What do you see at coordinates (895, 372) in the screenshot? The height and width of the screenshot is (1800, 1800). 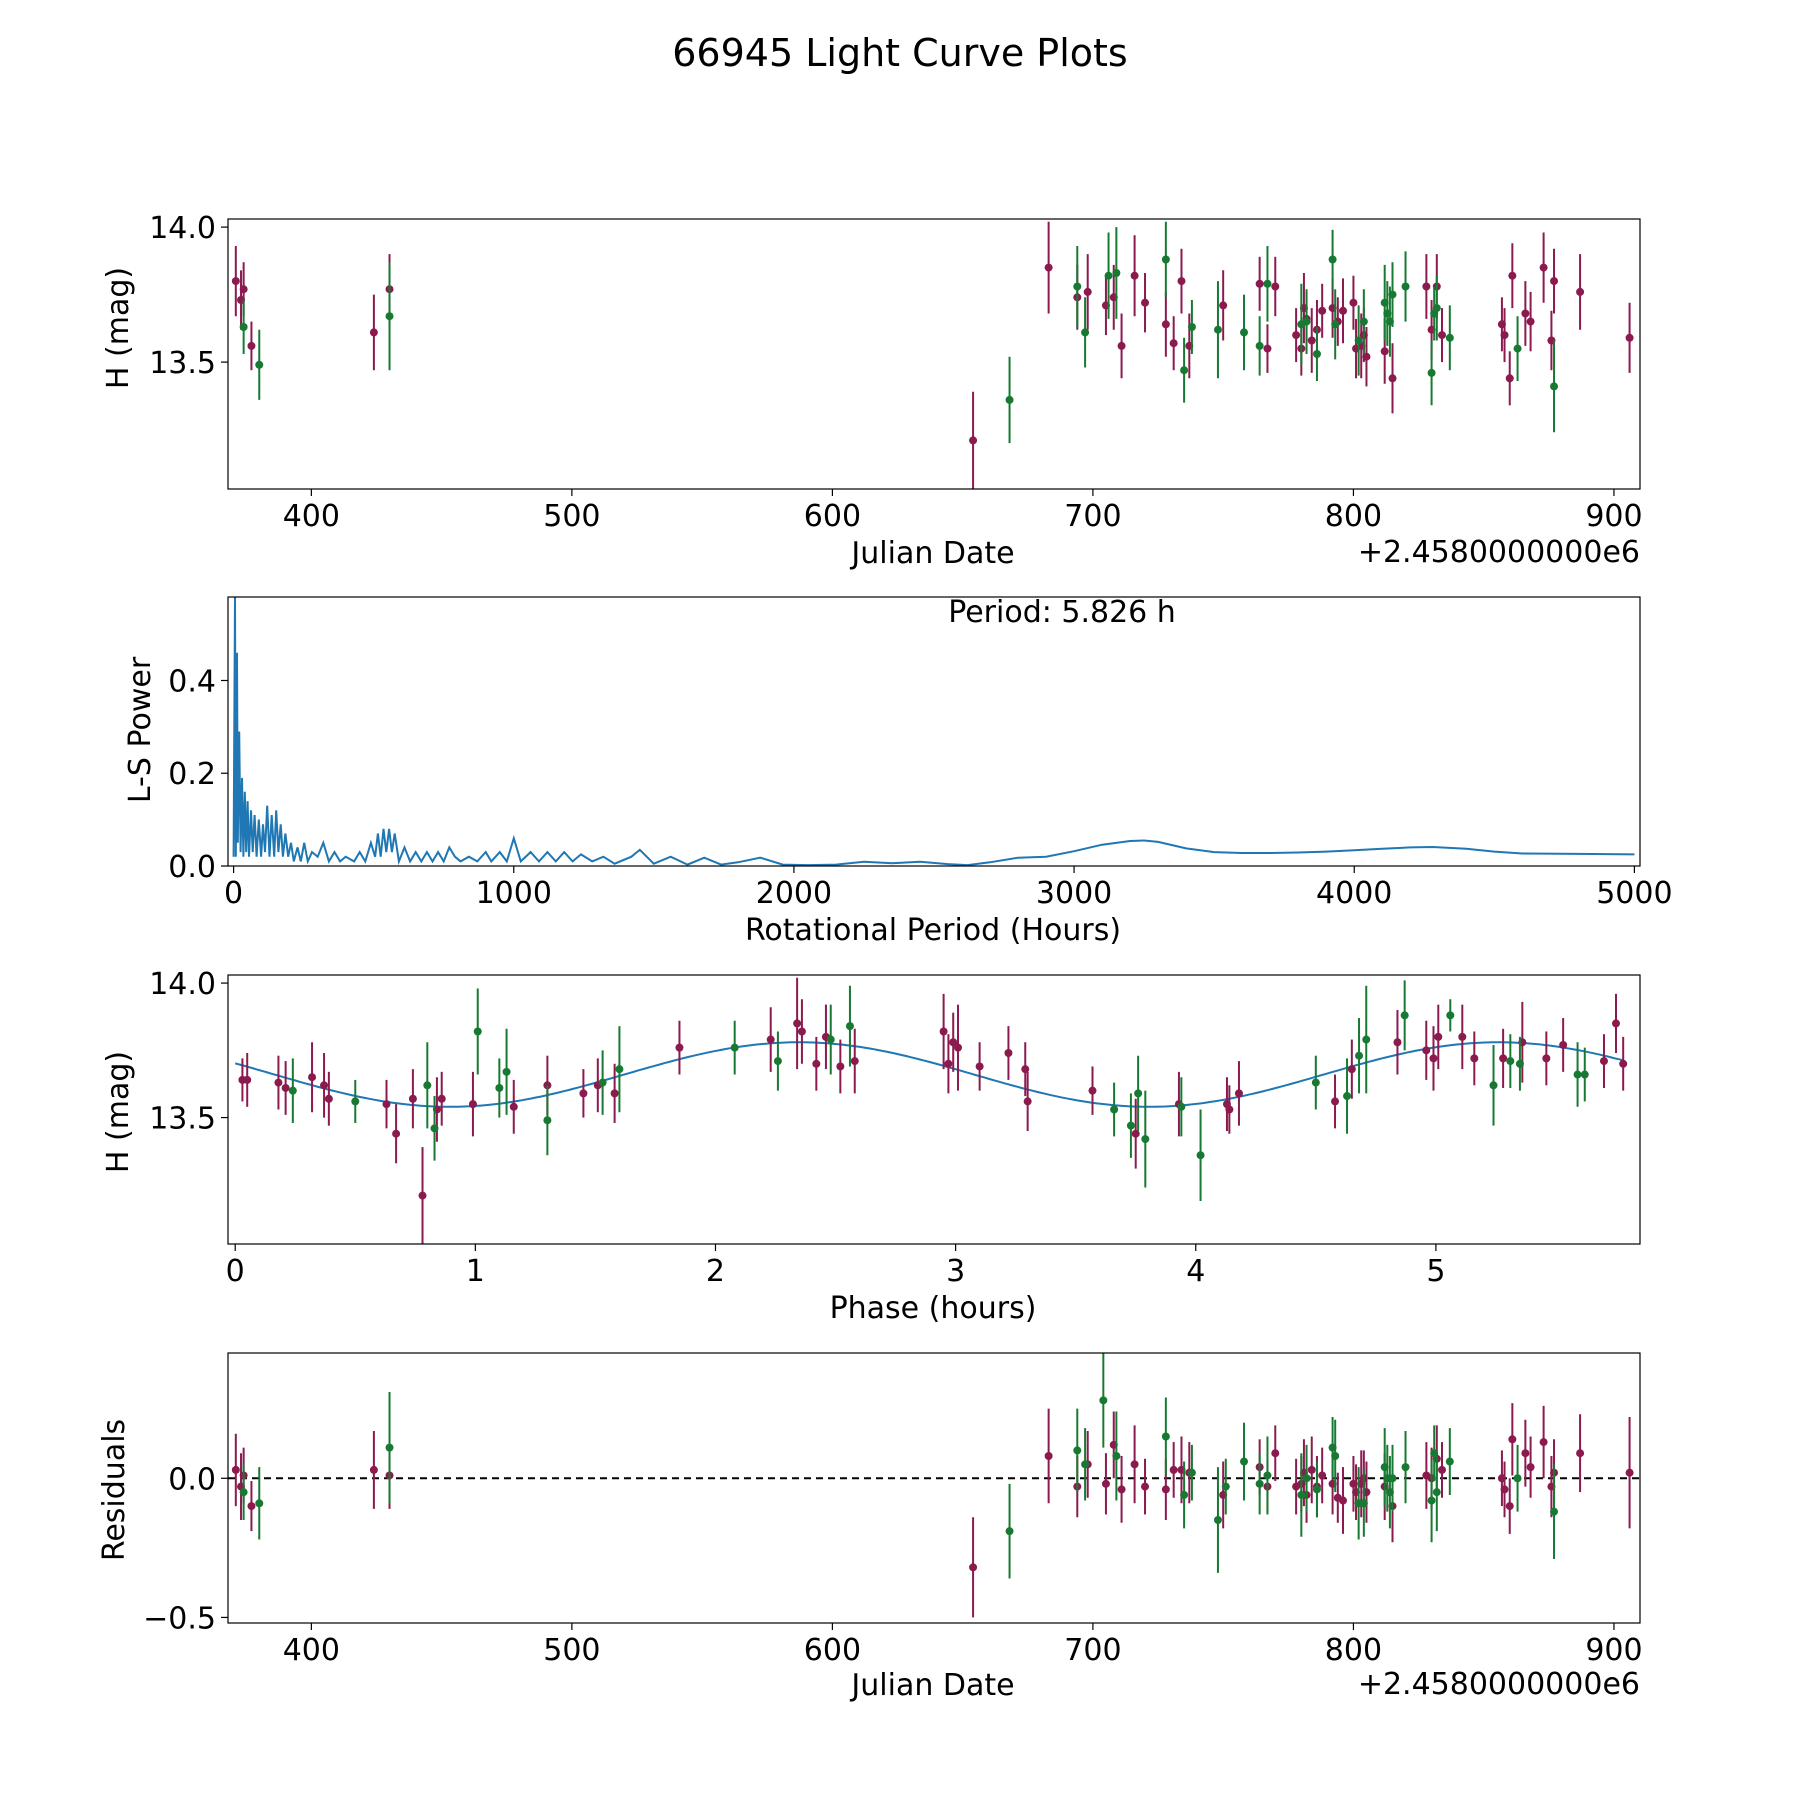 I see `lc-plot: 400 500 600 700 800 900 13.5 14.0` at bounding box center [895, 372].